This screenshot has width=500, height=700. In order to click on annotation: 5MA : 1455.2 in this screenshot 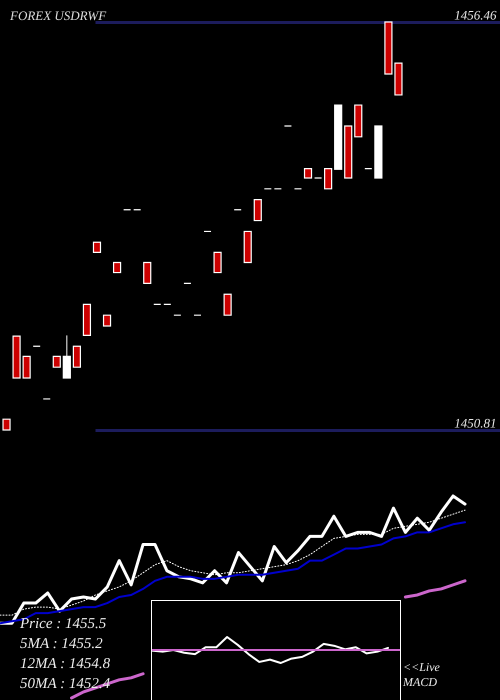, I will do `click(61, 644)`.